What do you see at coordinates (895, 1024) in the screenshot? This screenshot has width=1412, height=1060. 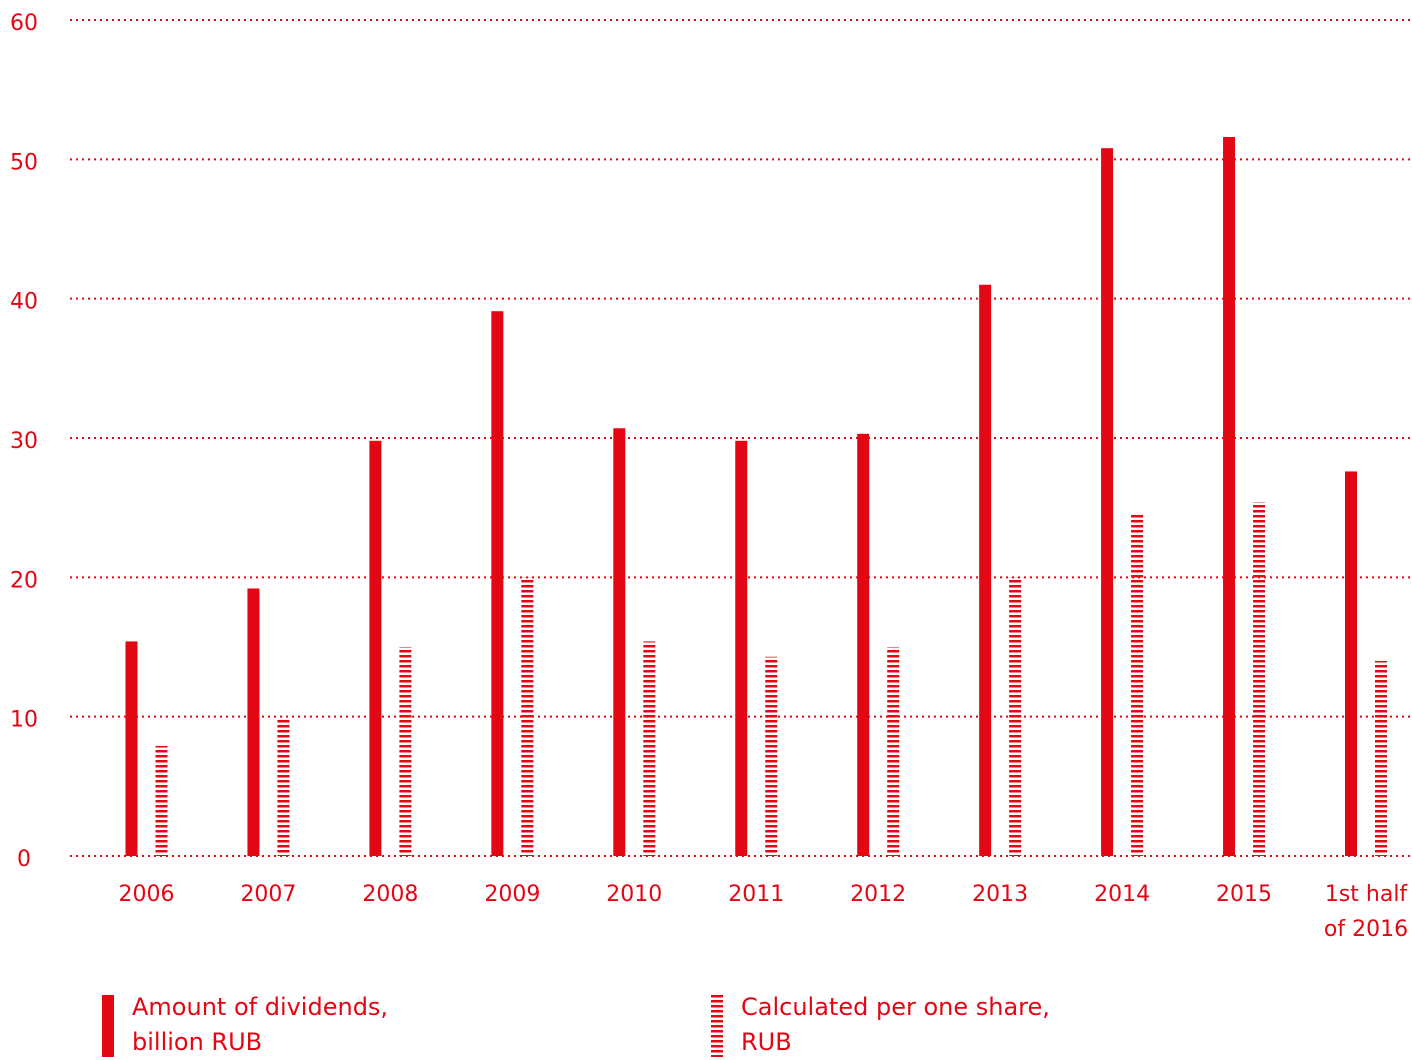 I see `legend-label-per-share: Calculated per one share, RUB` at bounding box center [895, 1024].